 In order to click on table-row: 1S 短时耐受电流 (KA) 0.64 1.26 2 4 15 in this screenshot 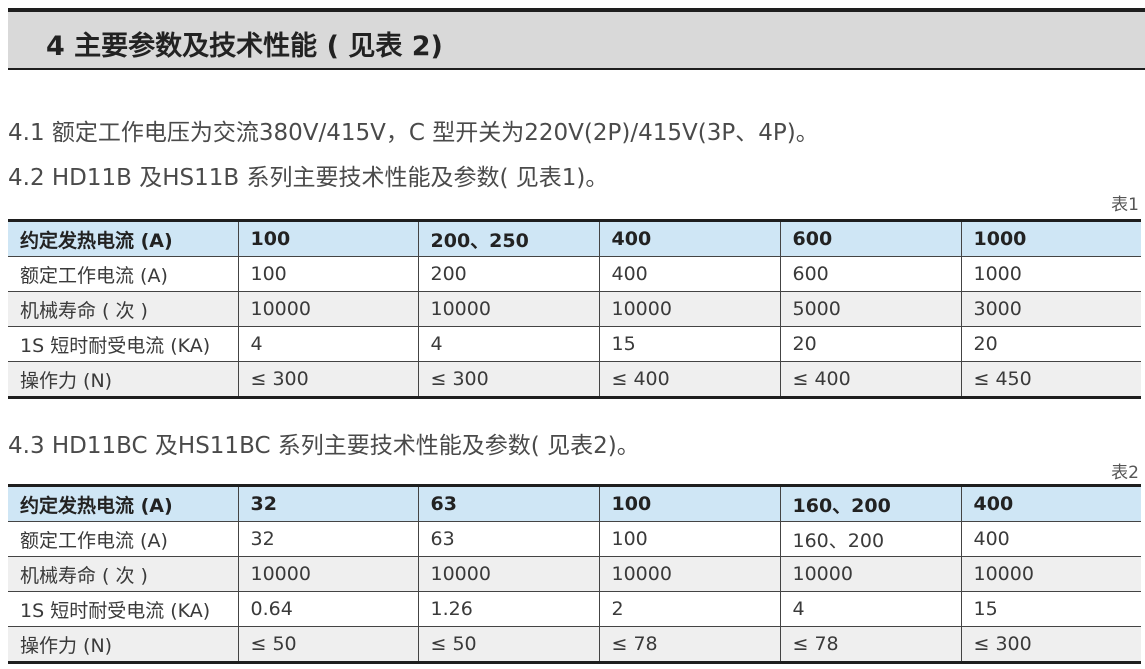, I will do `click(574, 609)`.